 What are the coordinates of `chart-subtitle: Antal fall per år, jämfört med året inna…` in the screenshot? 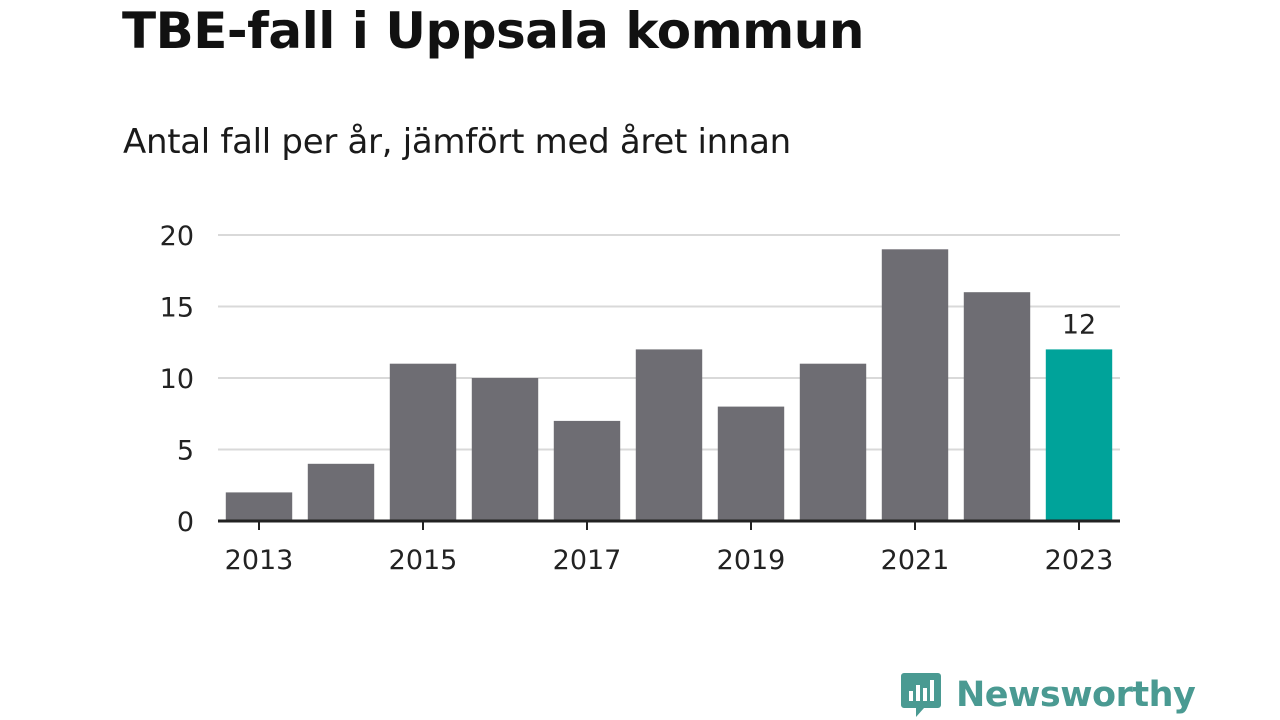 It's located at (457, 142).